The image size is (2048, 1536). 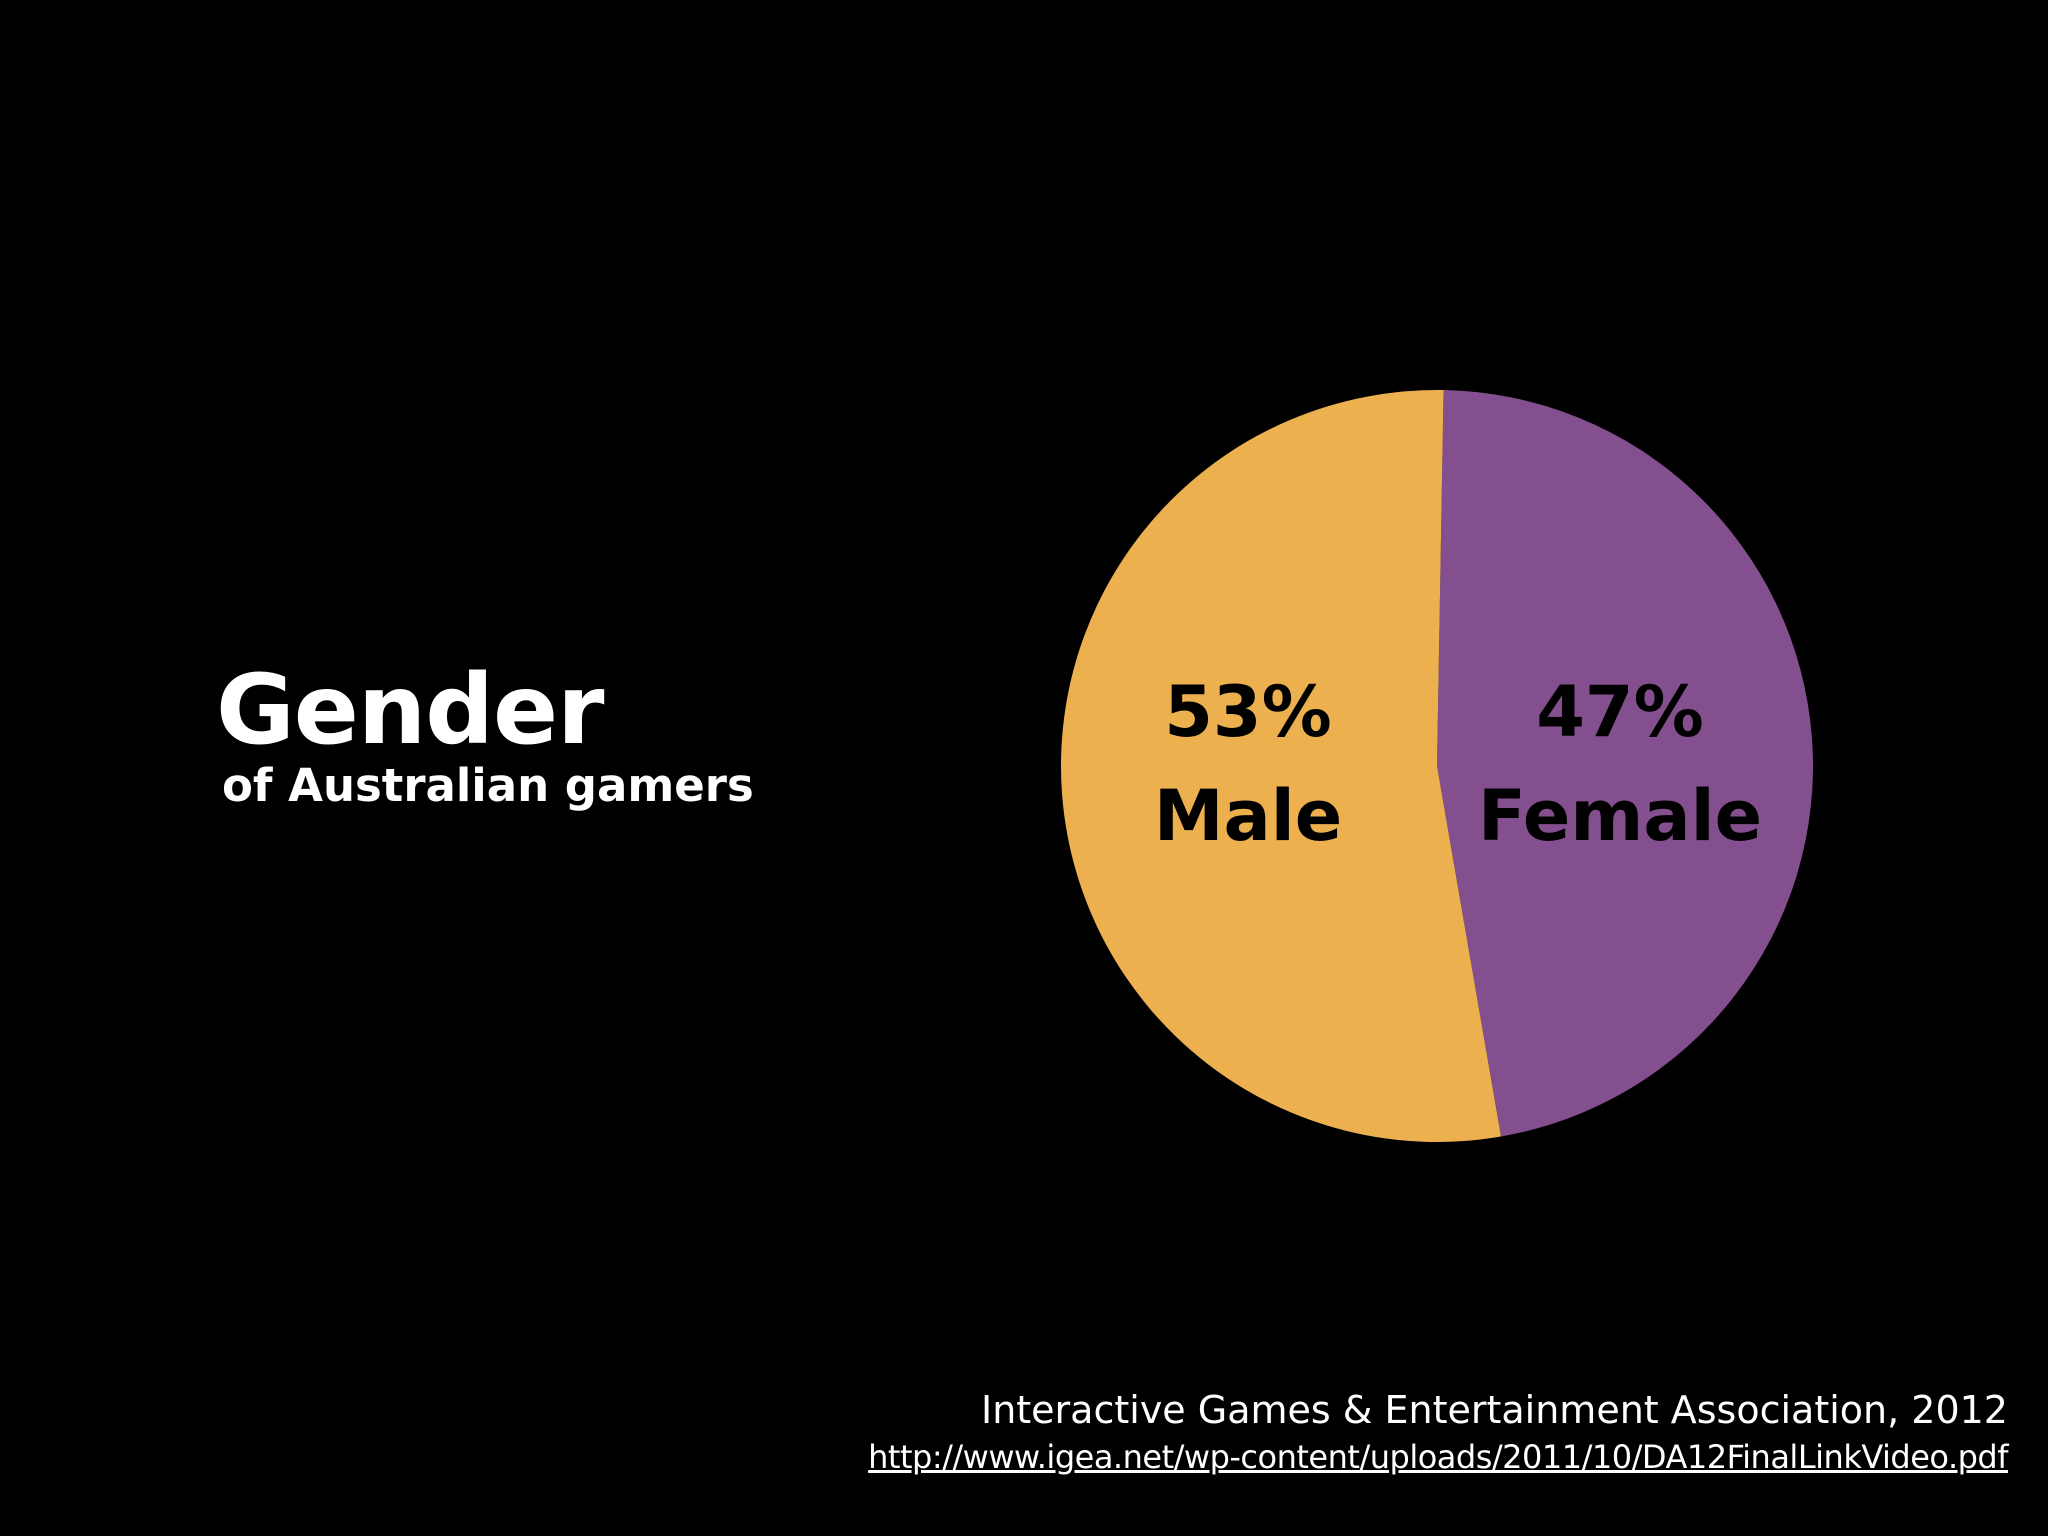 What do you see at coordinates (410, 710) in the screenshot?
I see `chart-title: Gender` at bounding box center [410, 710].